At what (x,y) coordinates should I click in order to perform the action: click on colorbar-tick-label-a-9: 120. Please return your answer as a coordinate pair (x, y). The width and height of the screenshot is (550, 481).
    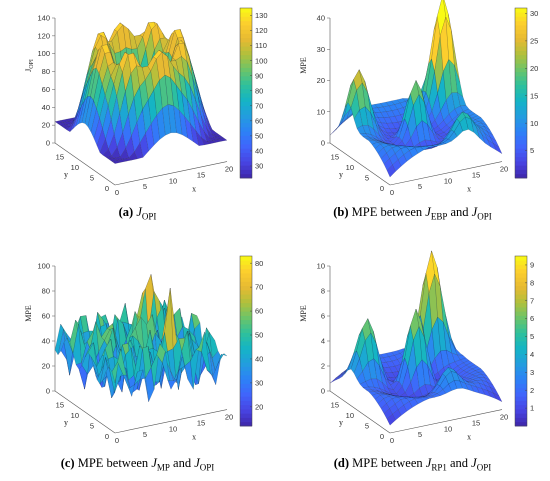
    Looking at the image, I should click on (261, 30).